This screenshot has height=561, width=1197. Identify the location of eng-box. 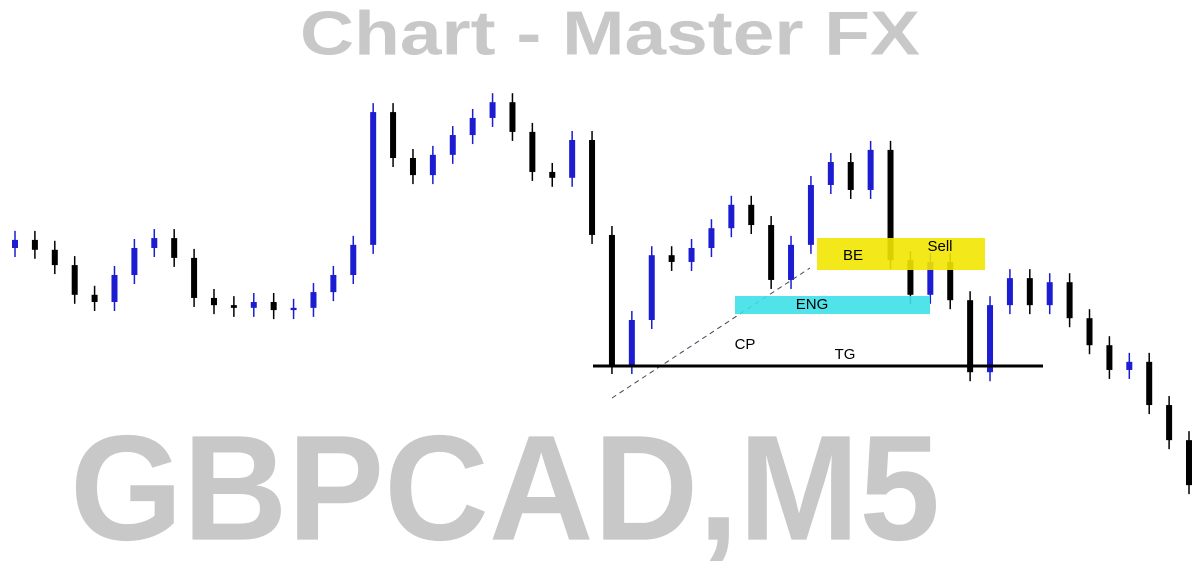
(832, 305).